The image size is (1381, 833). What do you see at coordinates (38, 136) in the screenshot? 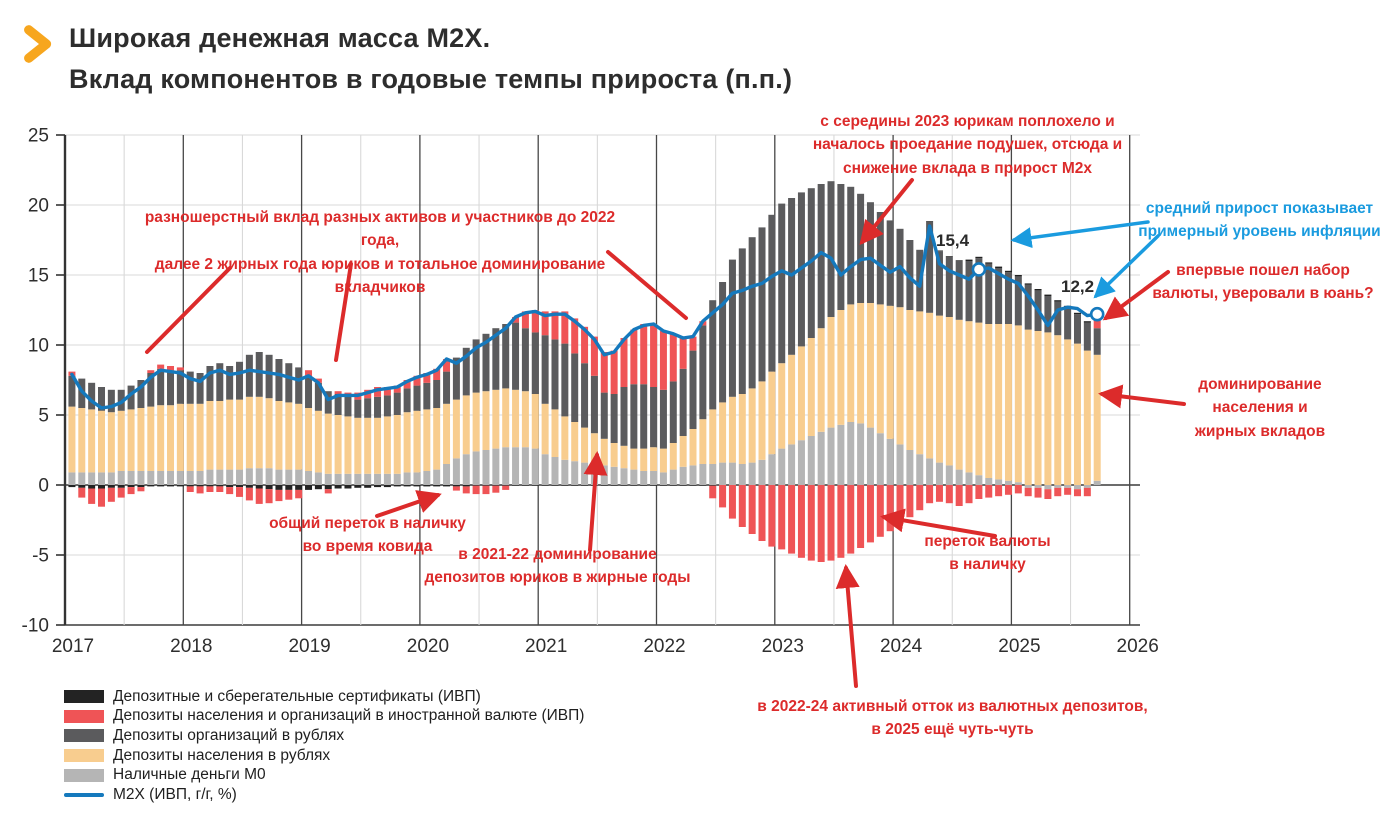
I see `svg-text: 25` at bounding box center [38, 136].